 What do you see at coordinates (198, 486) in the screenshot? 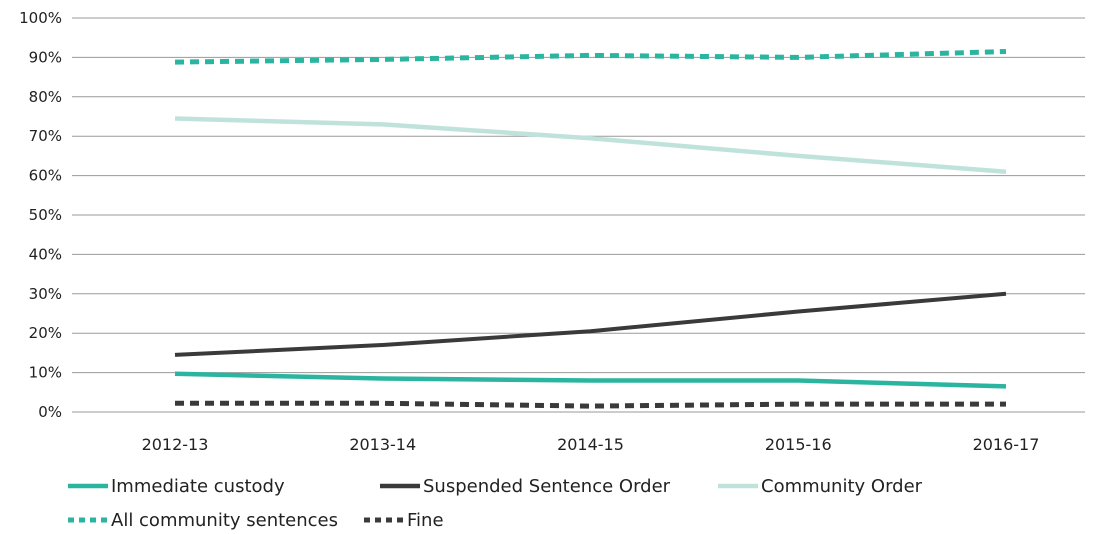
I see `legend-label: Immediate custody` at bounding box center [198, 486].